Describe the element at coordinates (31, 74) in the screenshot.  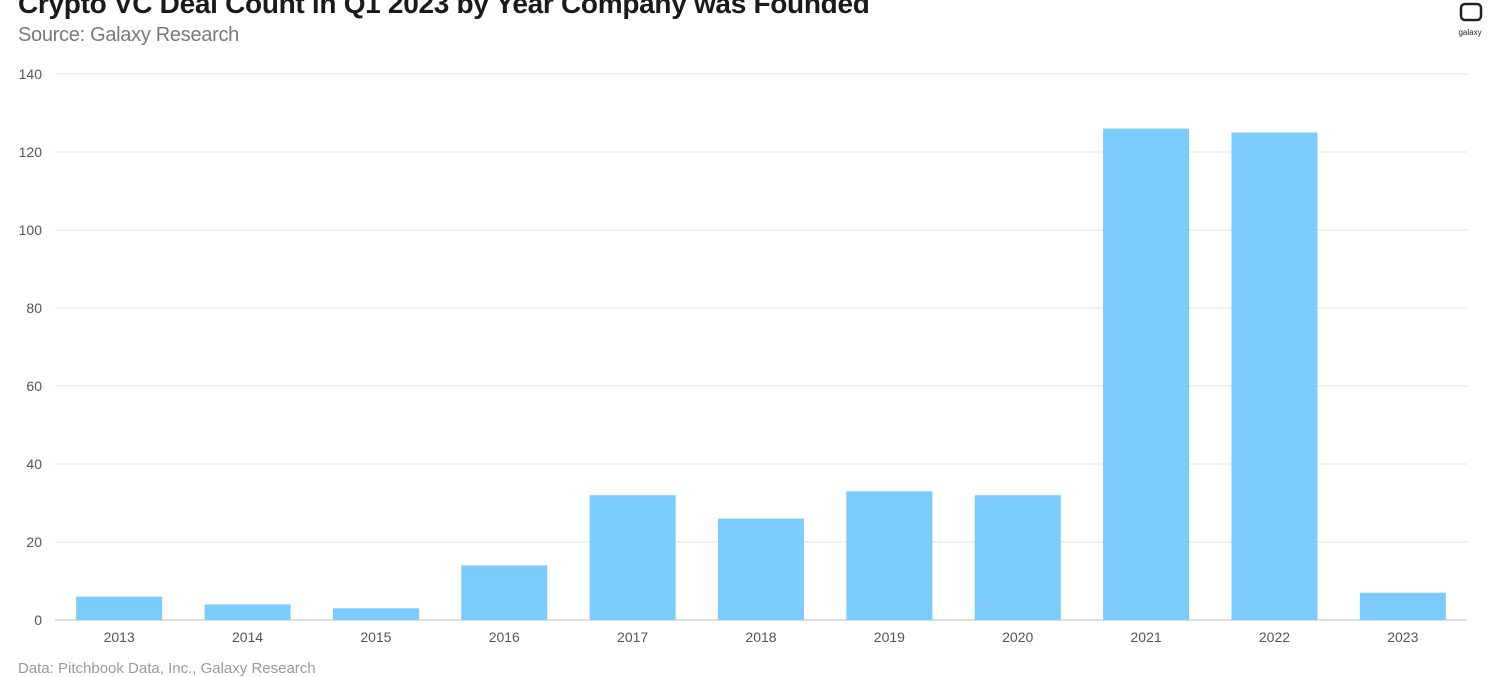
I see `y-tick-label: 140` at that location.